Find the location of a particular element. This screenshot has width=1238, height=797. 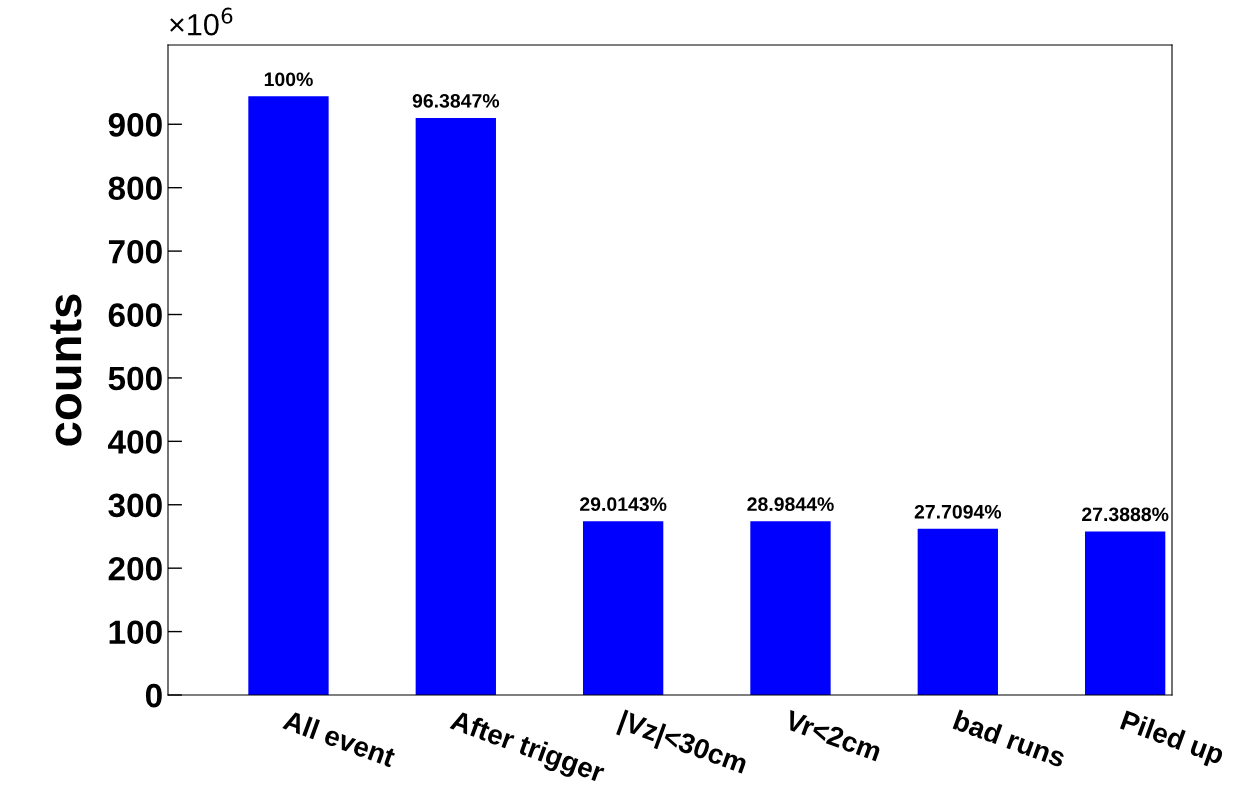

x-tick-label: After trigger is located at coordinates (527, 749).